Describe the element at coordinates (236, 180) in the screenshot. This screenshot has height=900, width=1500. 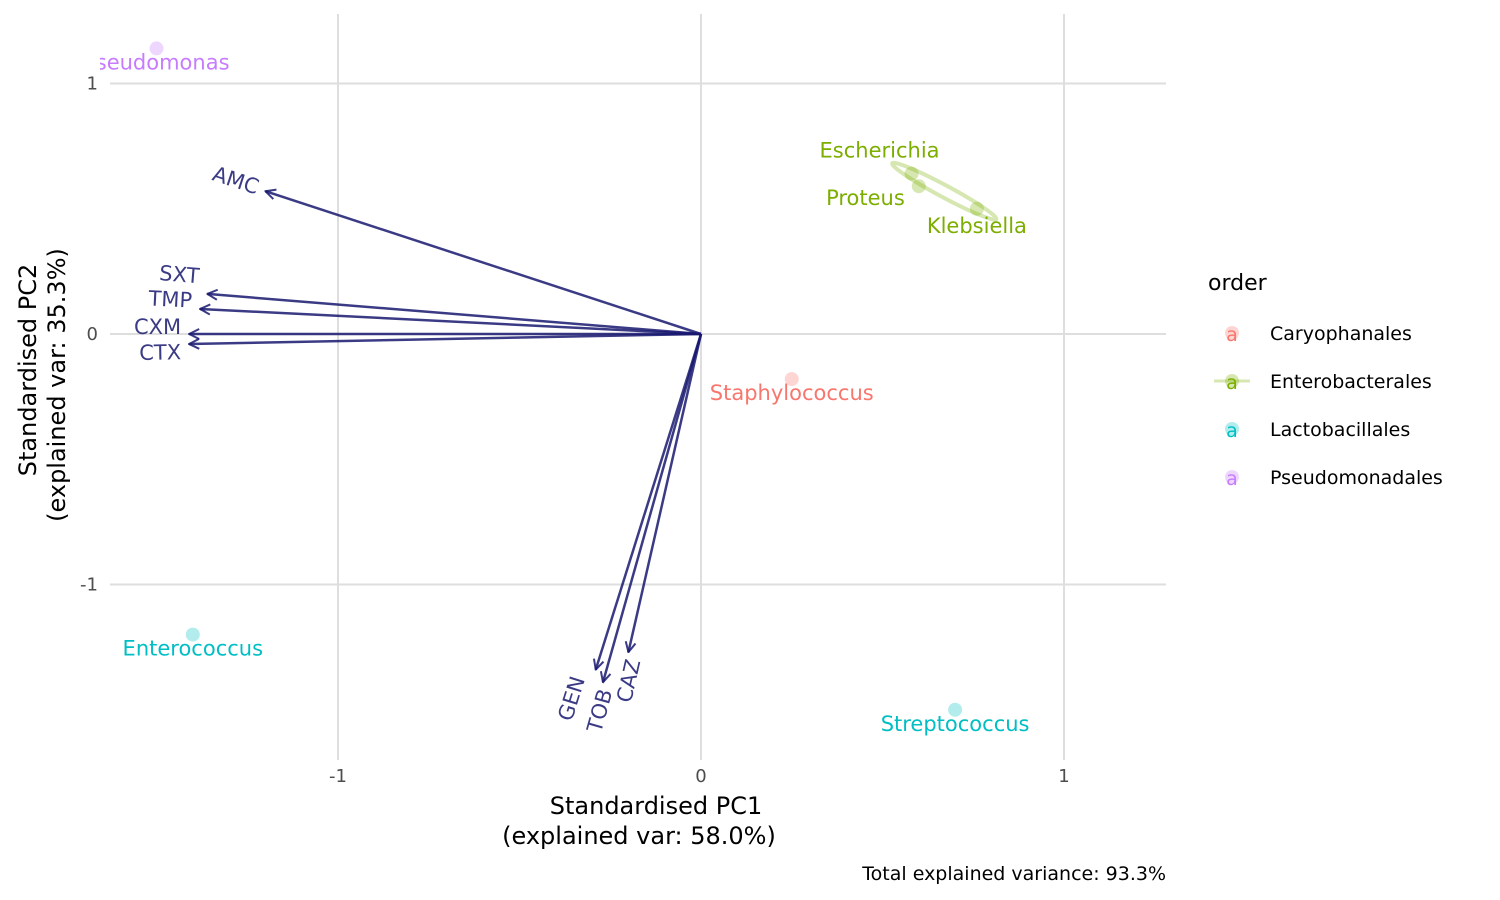
I see `loading-label: AMC` at that location.